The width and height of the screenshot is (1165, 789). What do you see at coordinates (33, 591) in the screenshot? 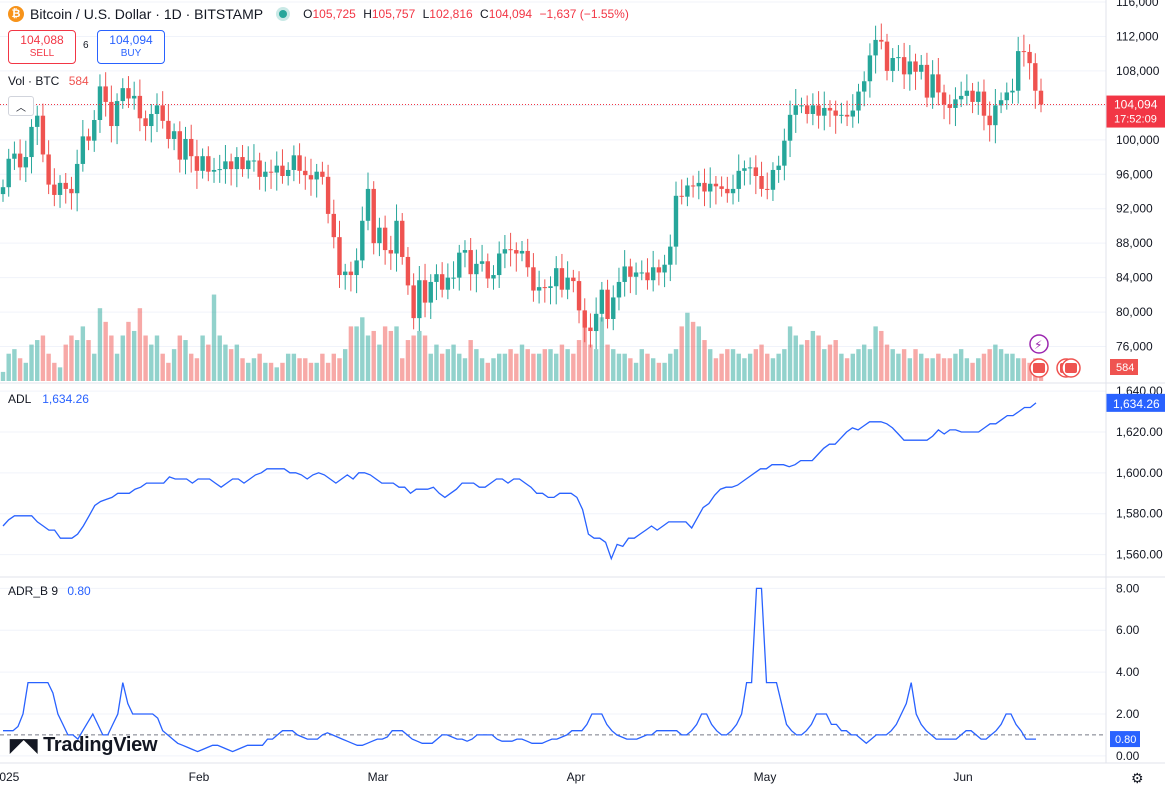
I see `adr-legend-name: ADR_B 9` at bounding box center [33, 591].